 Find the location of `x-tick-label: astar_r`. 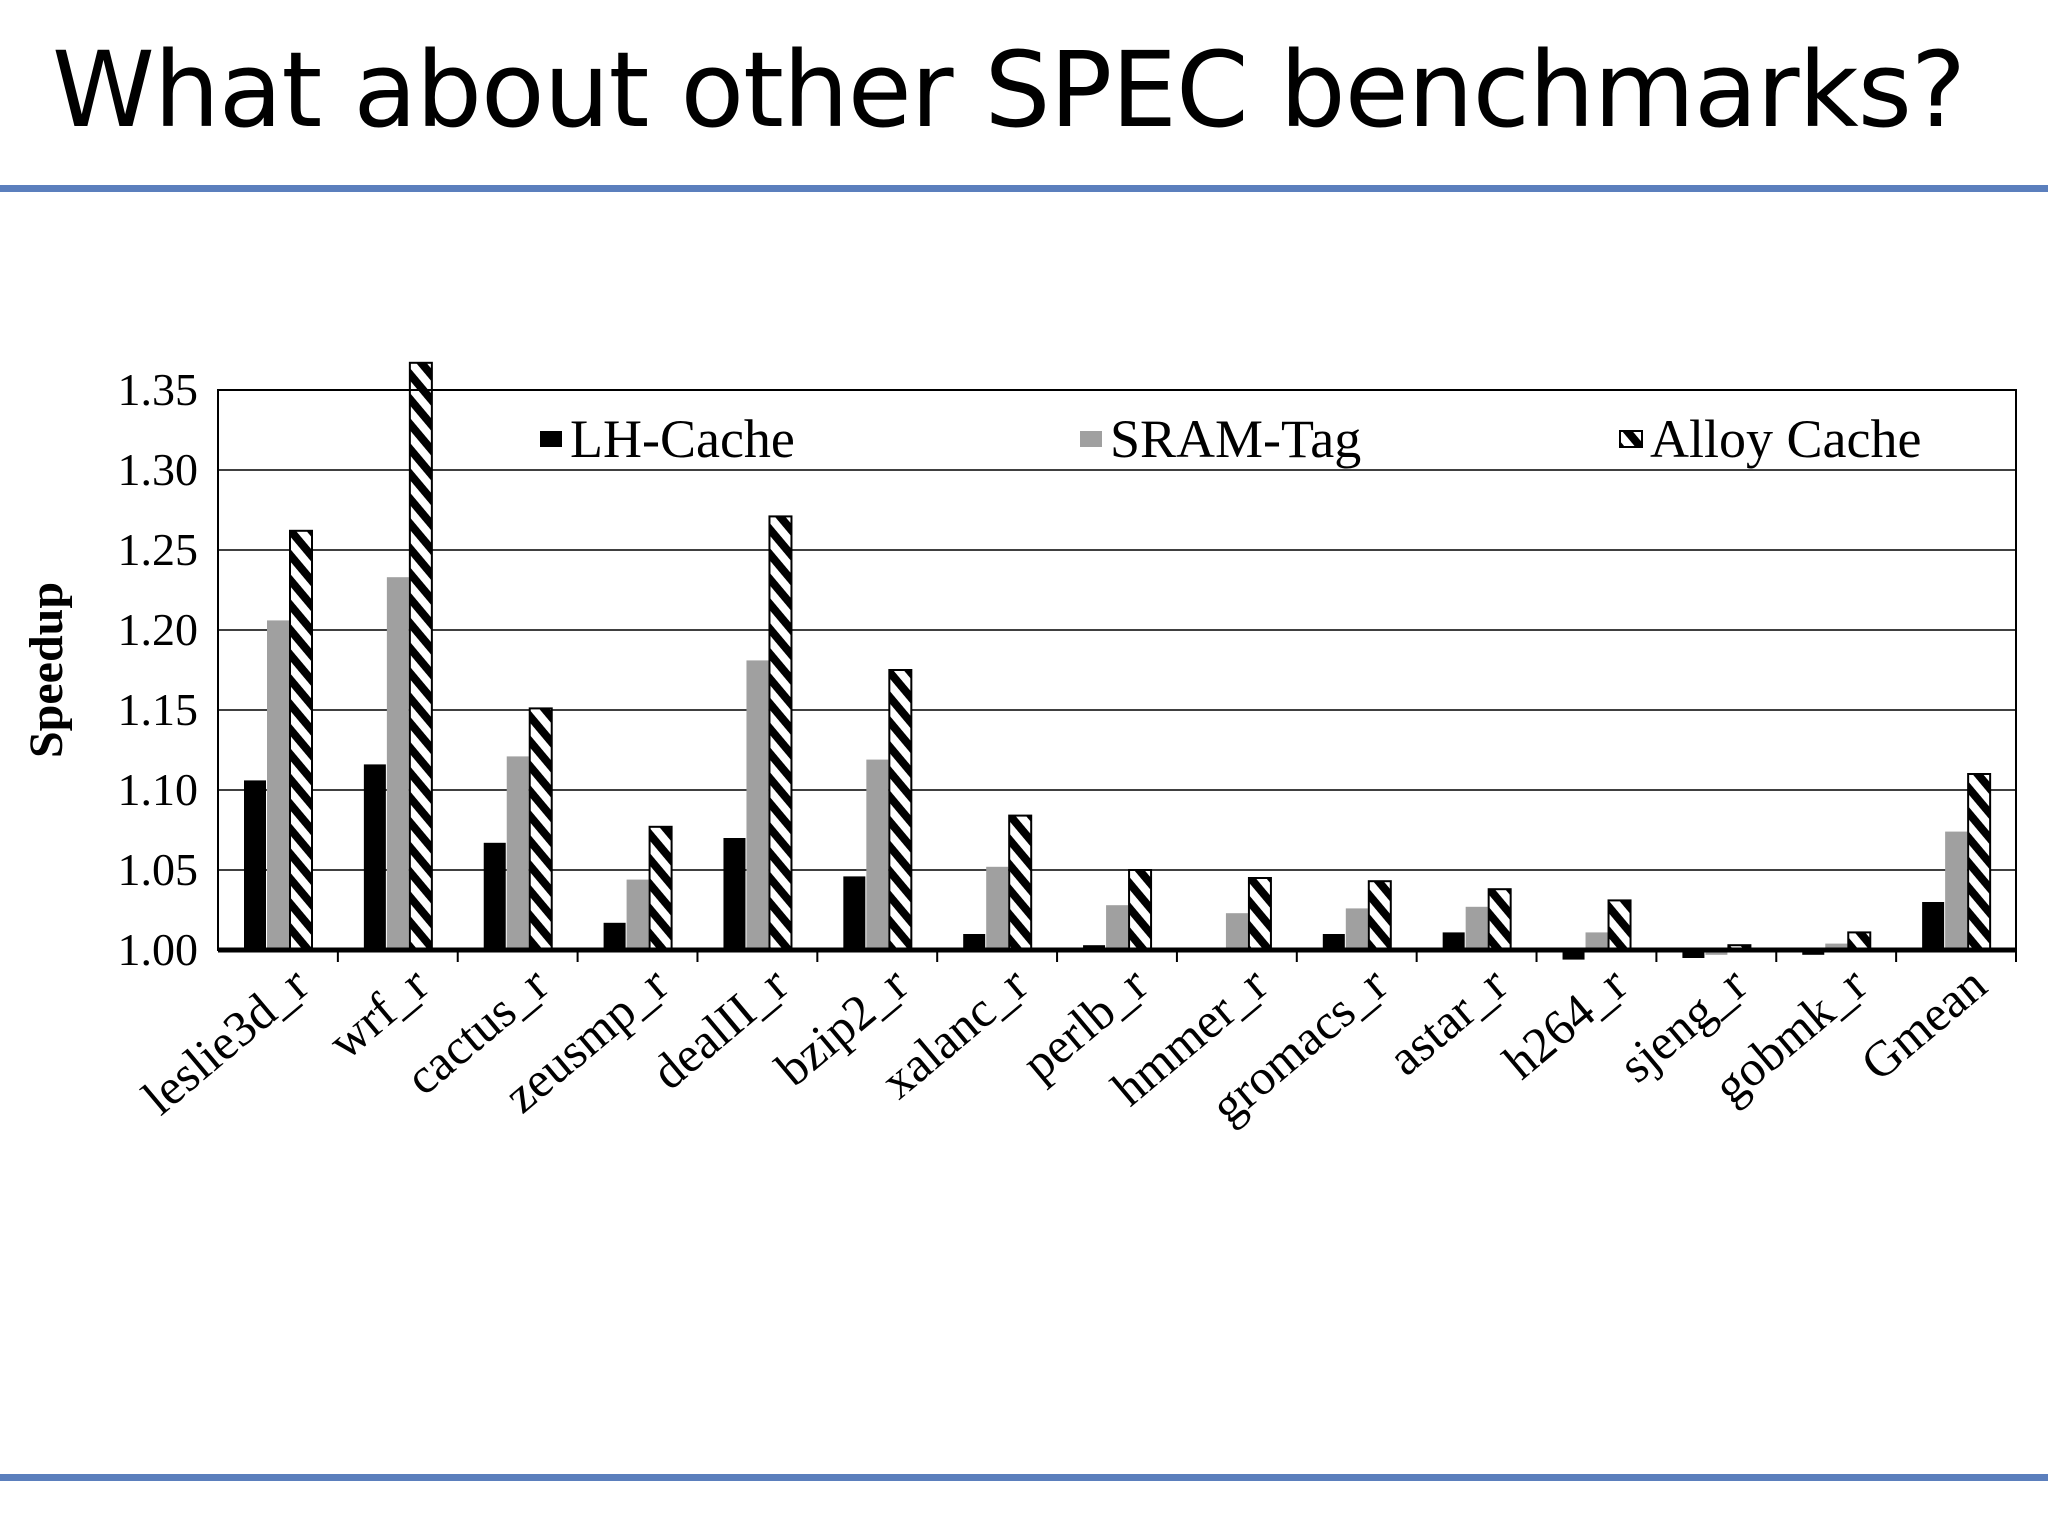

x-tick-label: astar_r is located at coordinates (1447, 1020).